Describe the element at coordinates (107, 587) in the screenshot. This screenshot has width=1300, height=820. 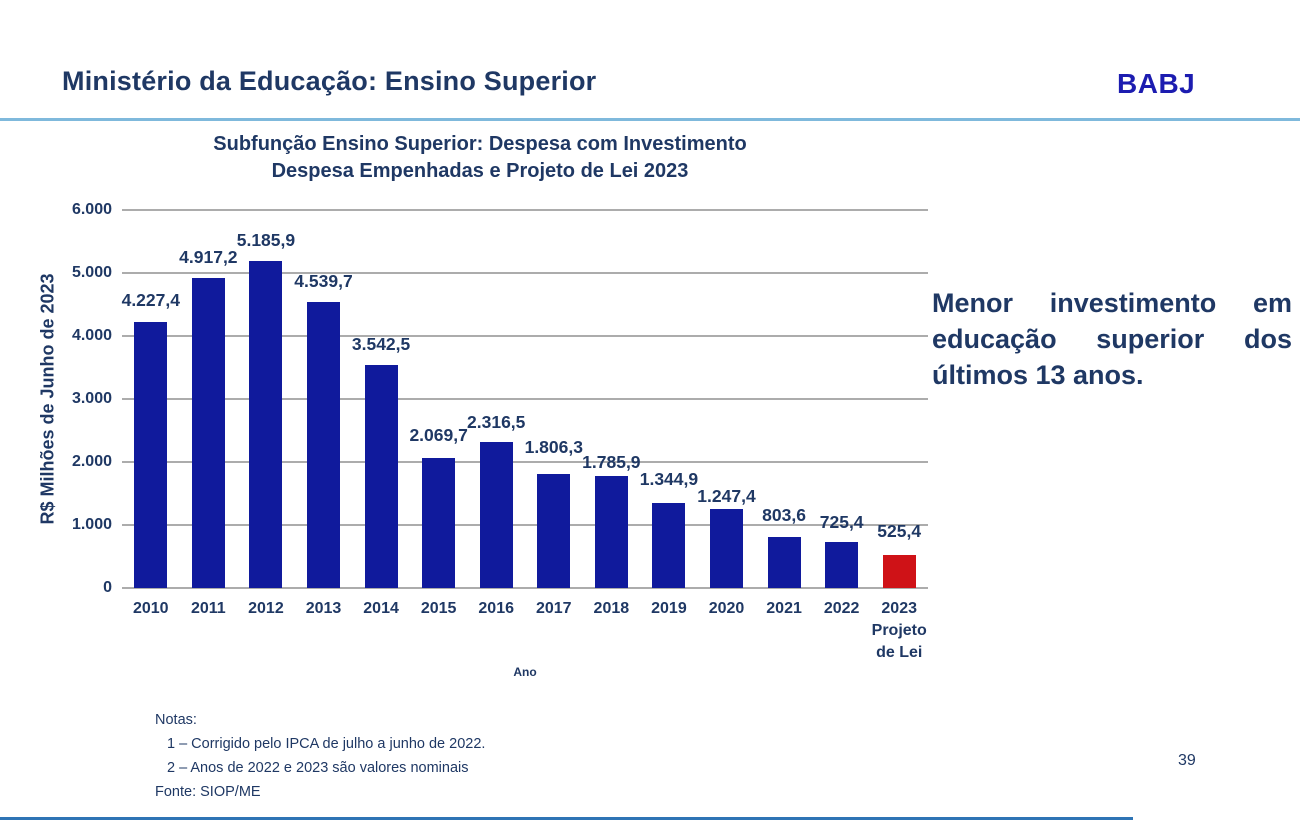
I see `ytick-label-0: 0` at that location.